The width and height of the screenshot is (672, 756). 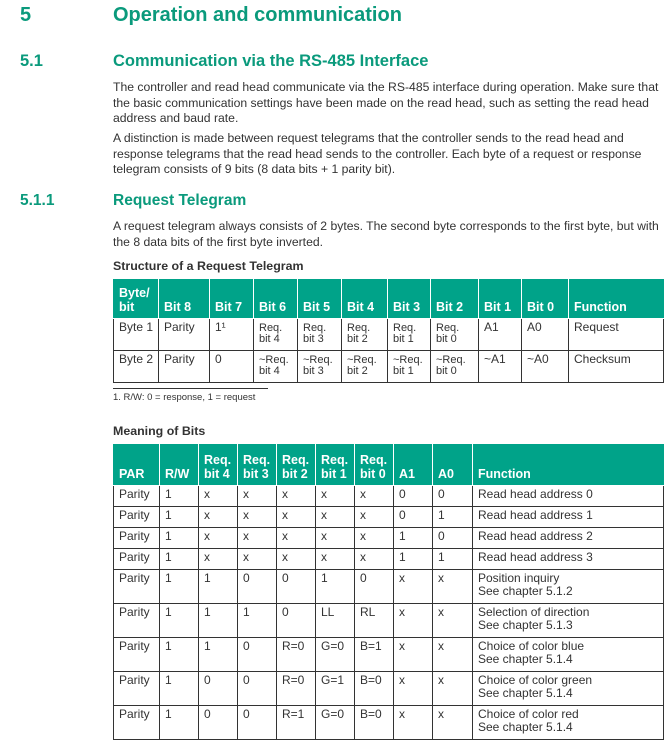 I want to click on table-cell: B=1, so click(x=374, y=654).